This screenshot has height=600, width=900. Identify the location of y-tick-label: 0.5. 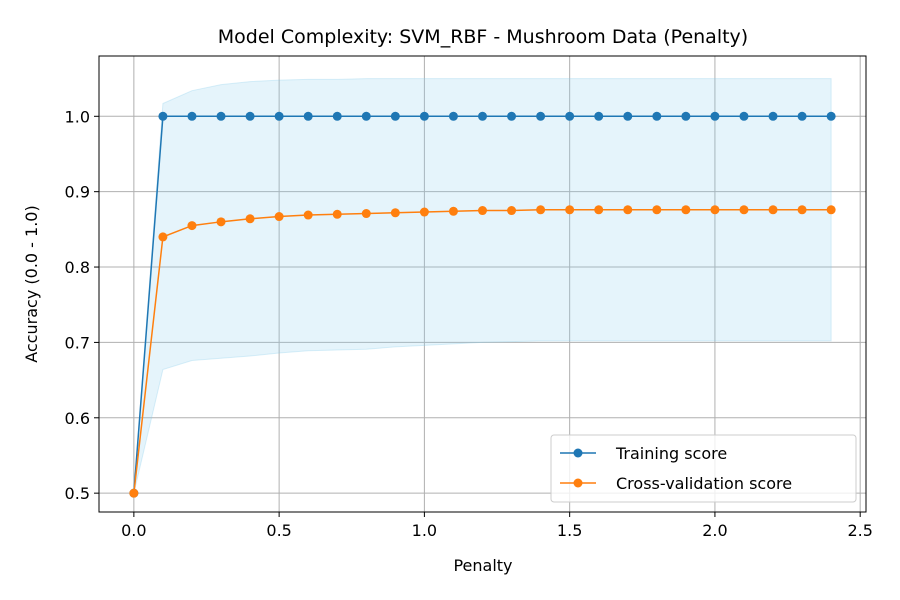
(77, 493).